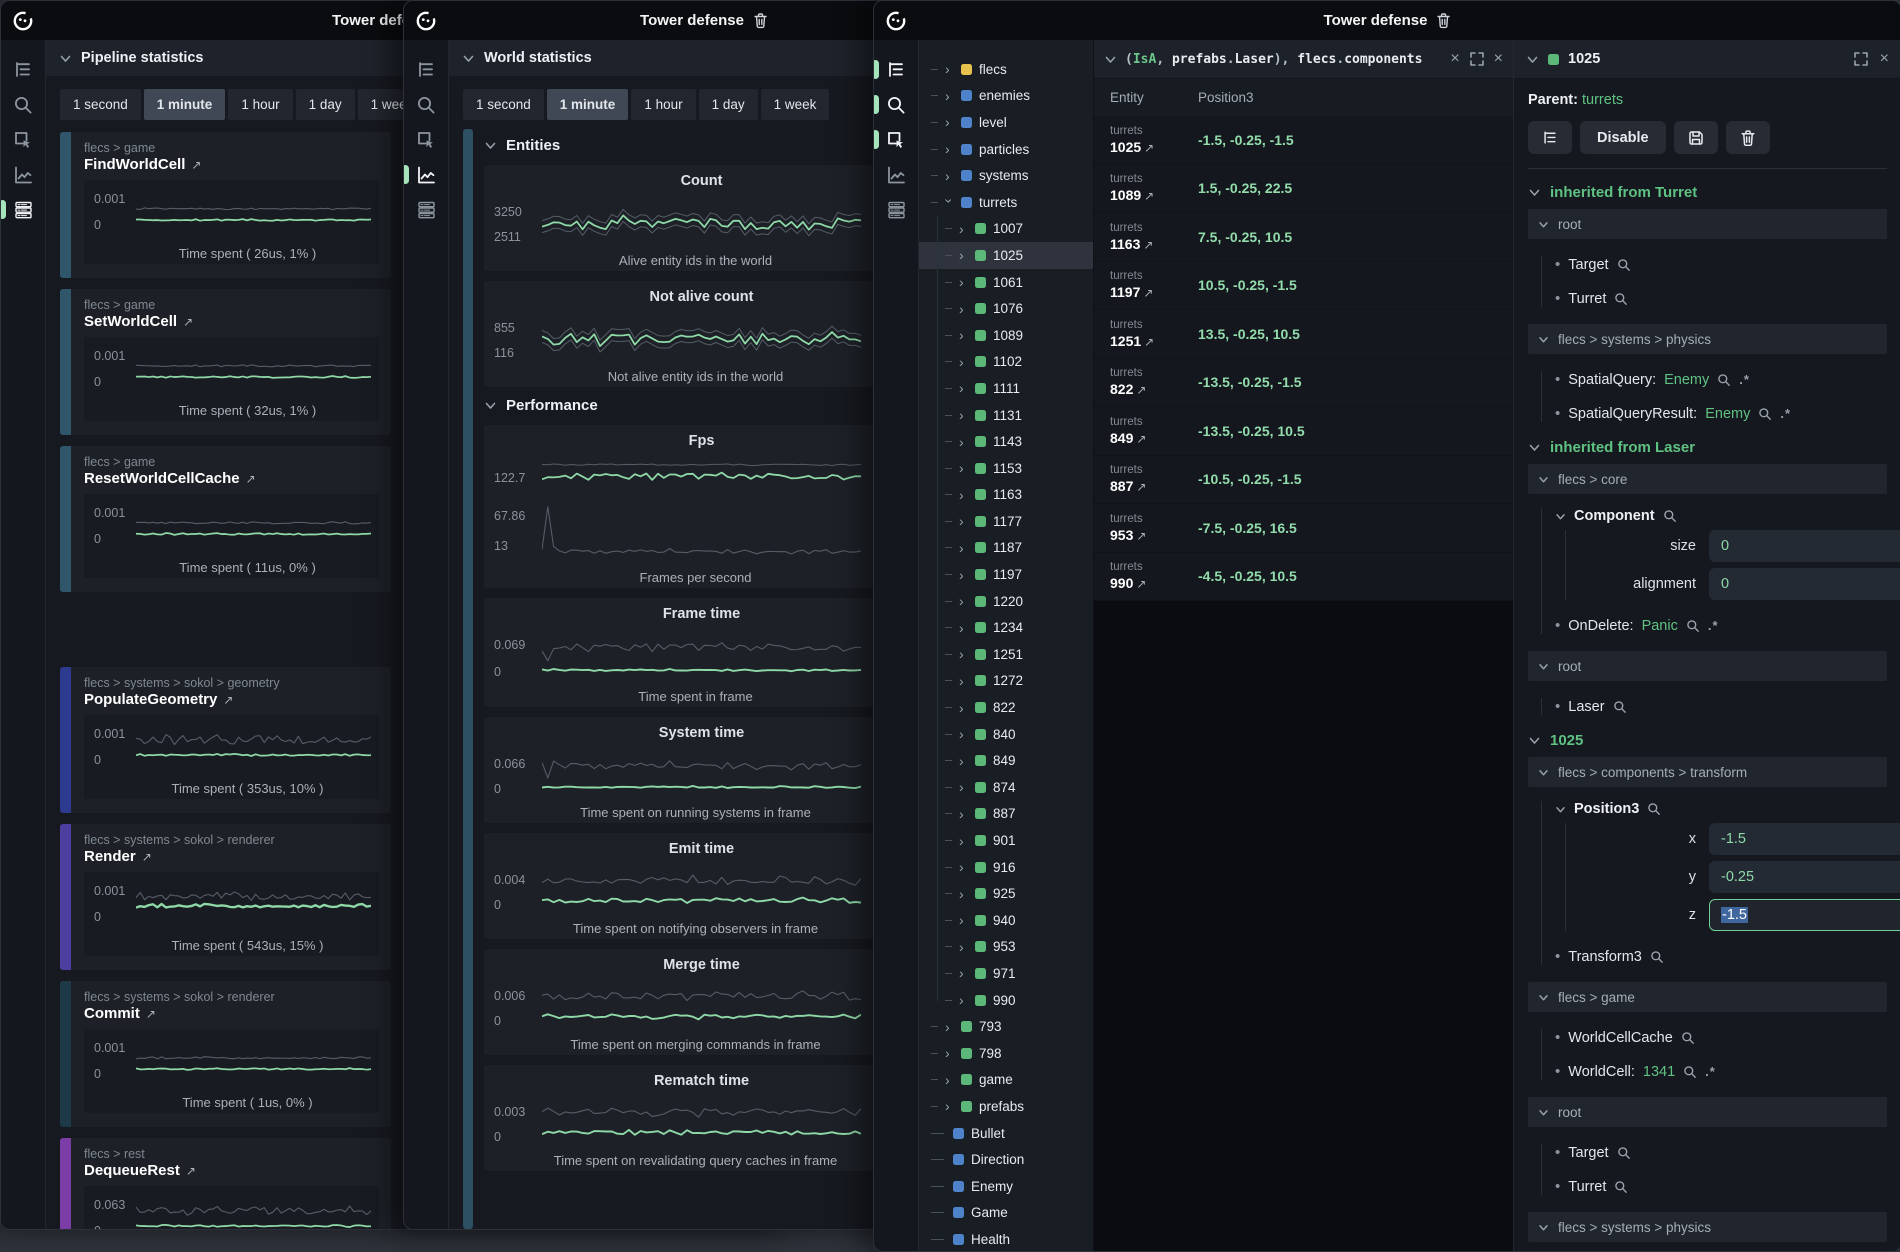 The width and height of the screenshot is (1900, 1252). Describe the element at coordinates (669, 58) in the screenshot. I see `panel-header-world-statistics: World statistics` at that location.